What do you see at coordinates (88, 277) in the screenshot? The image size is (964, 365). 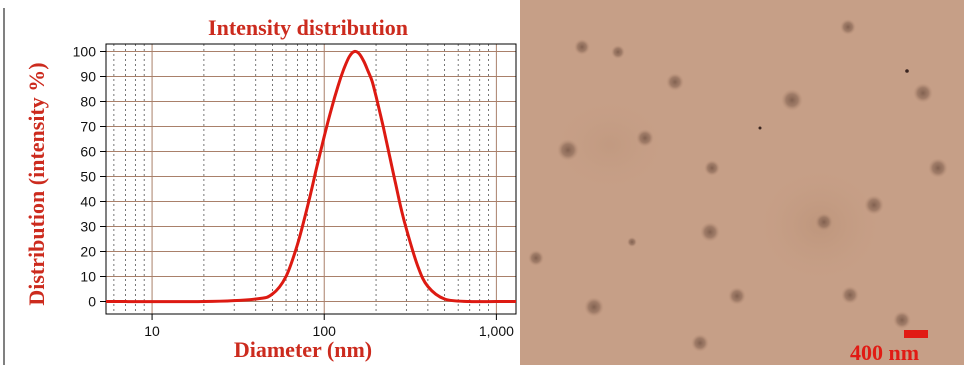 I see `y-tick-label: 10` at bounding box center [88, 277].